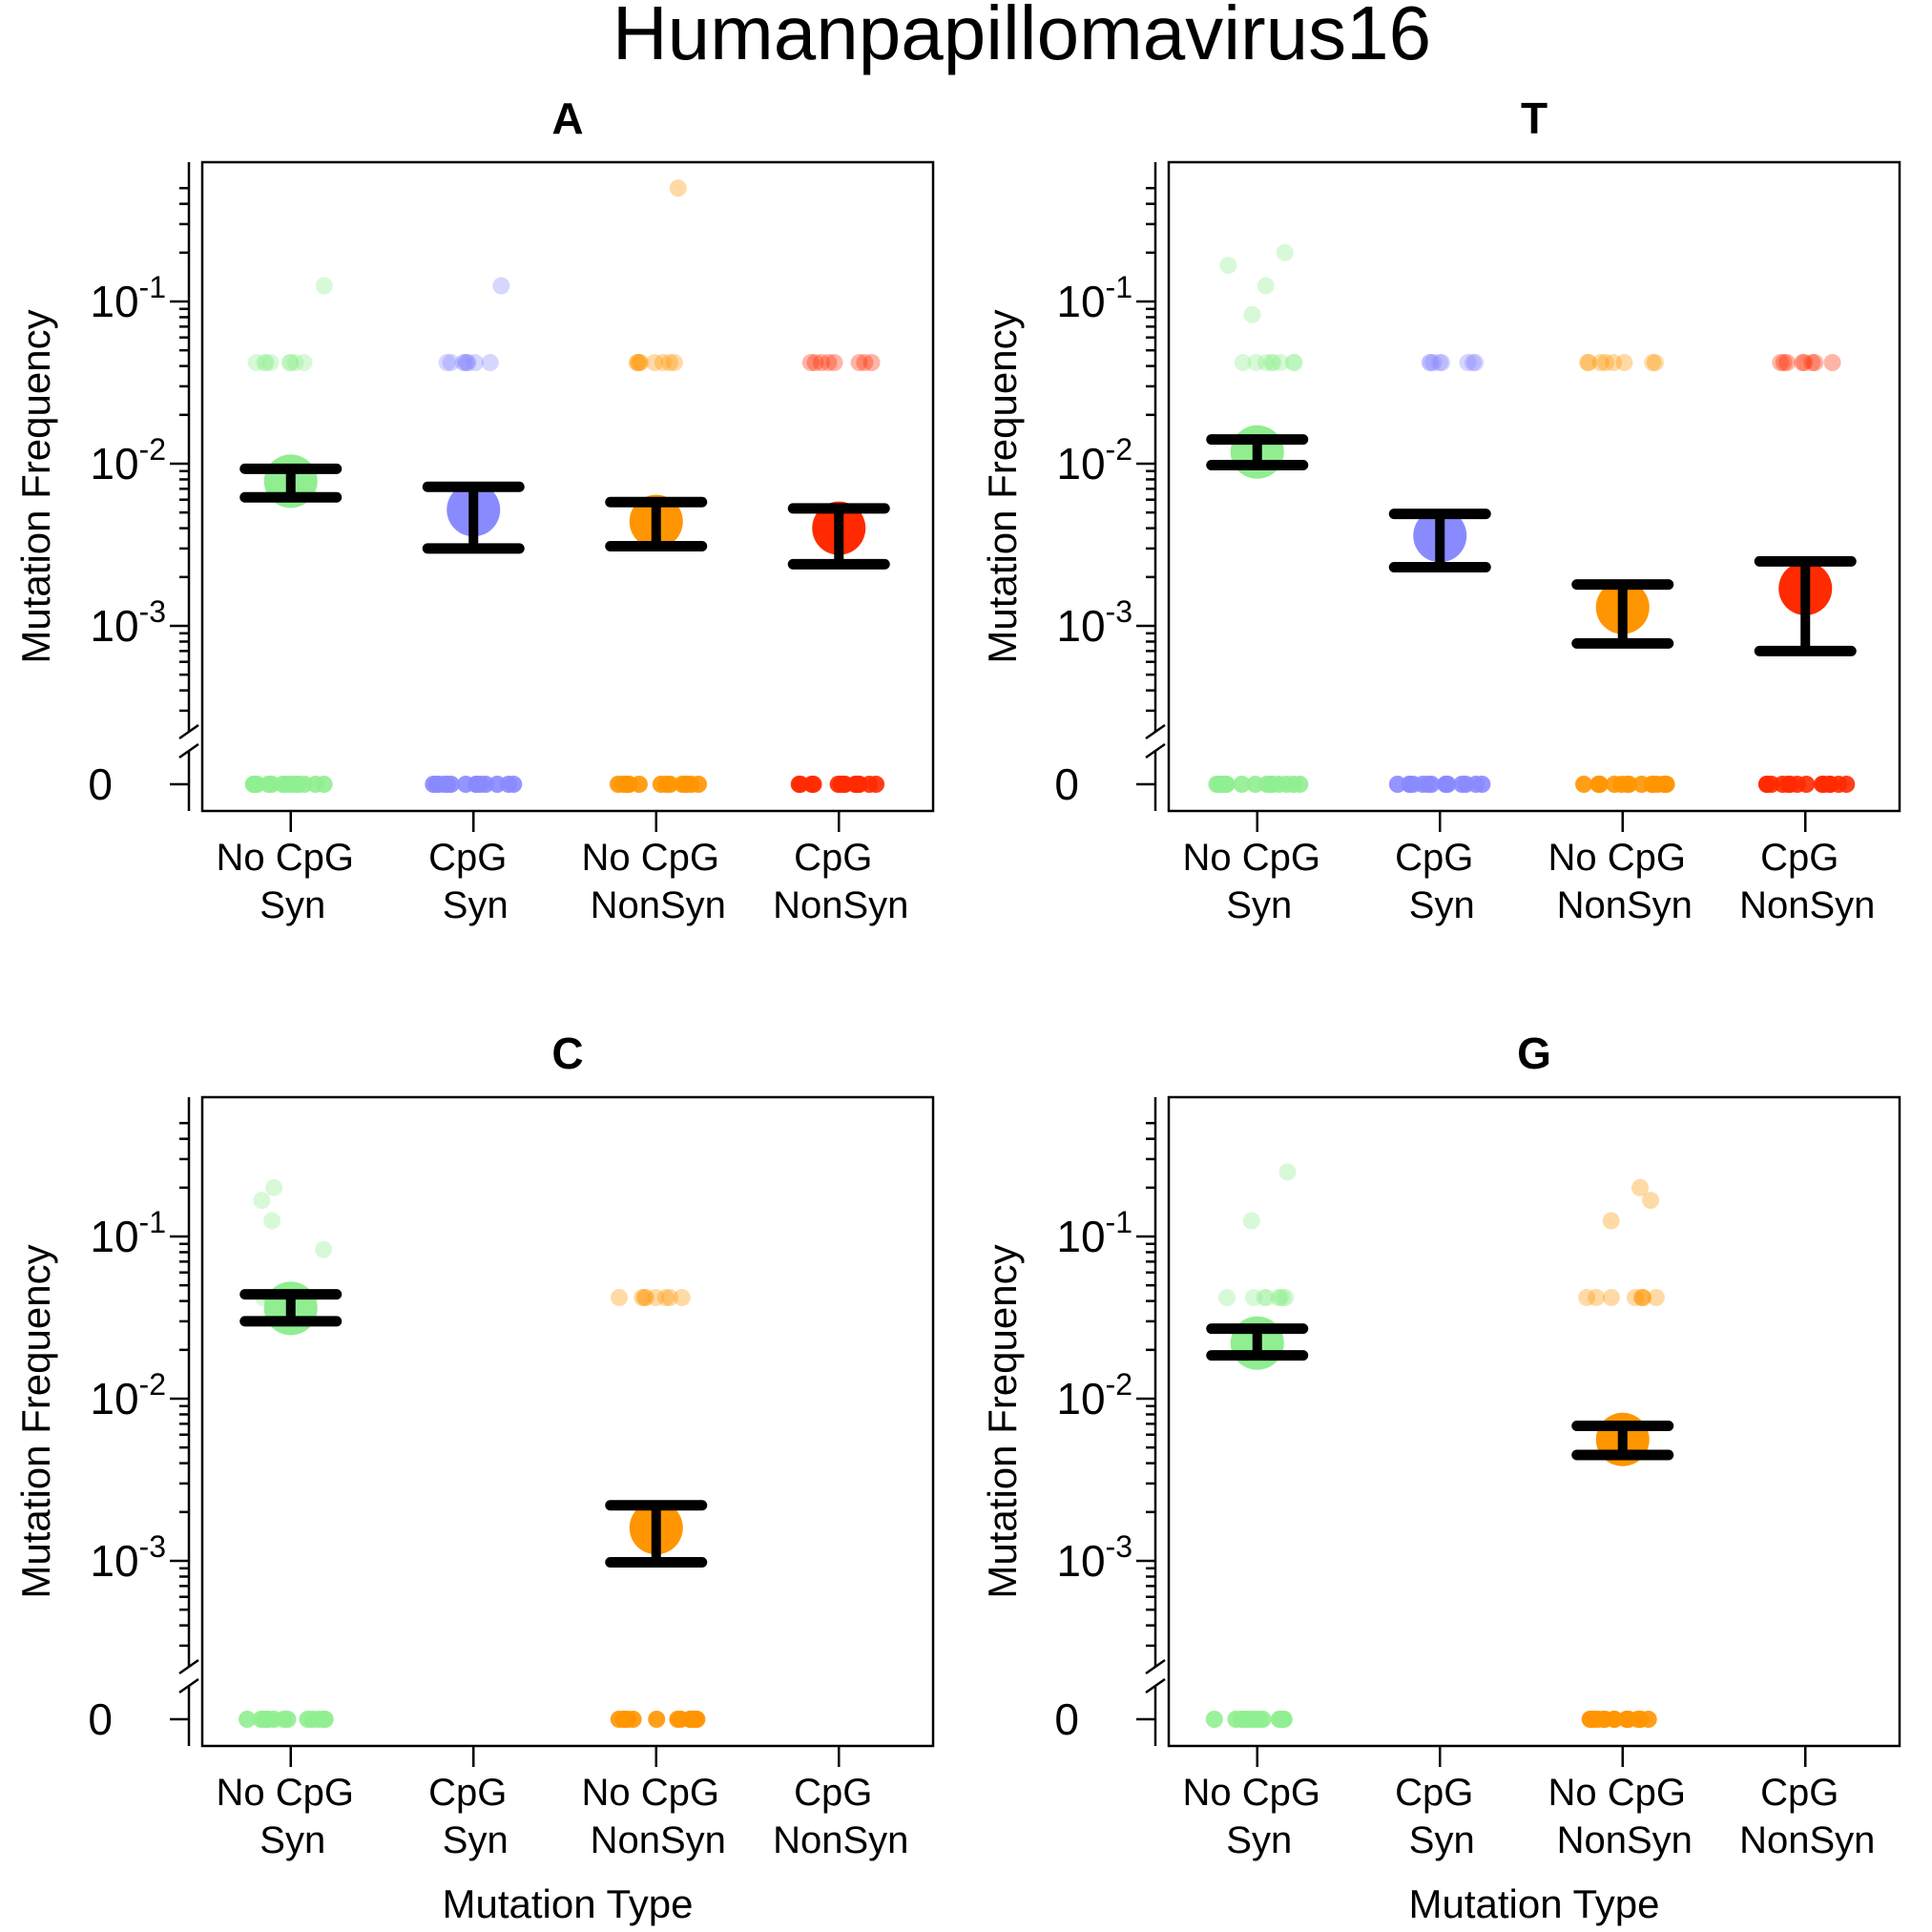 The image size is (1932, 1932). Describe the element at coordinates (567, 118) in the screenshot. I see `panel-title: A` at that location.